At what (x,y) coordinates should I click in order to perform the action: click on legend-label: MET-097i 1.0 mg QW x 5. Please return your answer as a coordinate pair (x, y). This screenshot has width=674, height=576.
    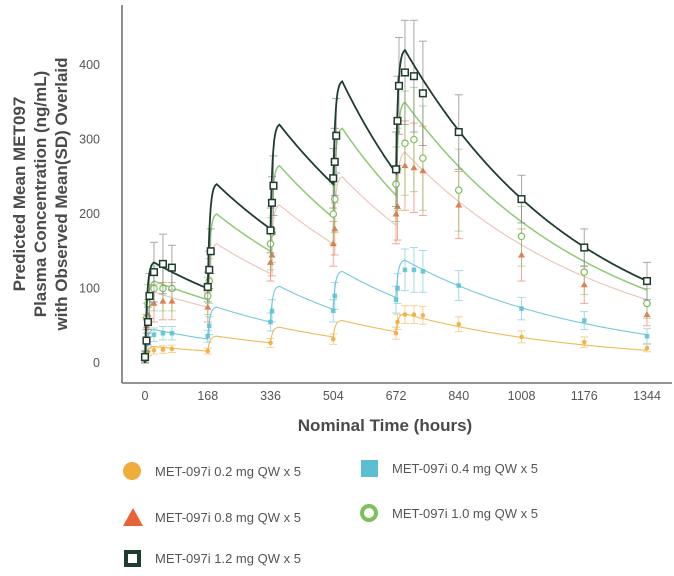
    Looking at the image, I should click on (465, 513).